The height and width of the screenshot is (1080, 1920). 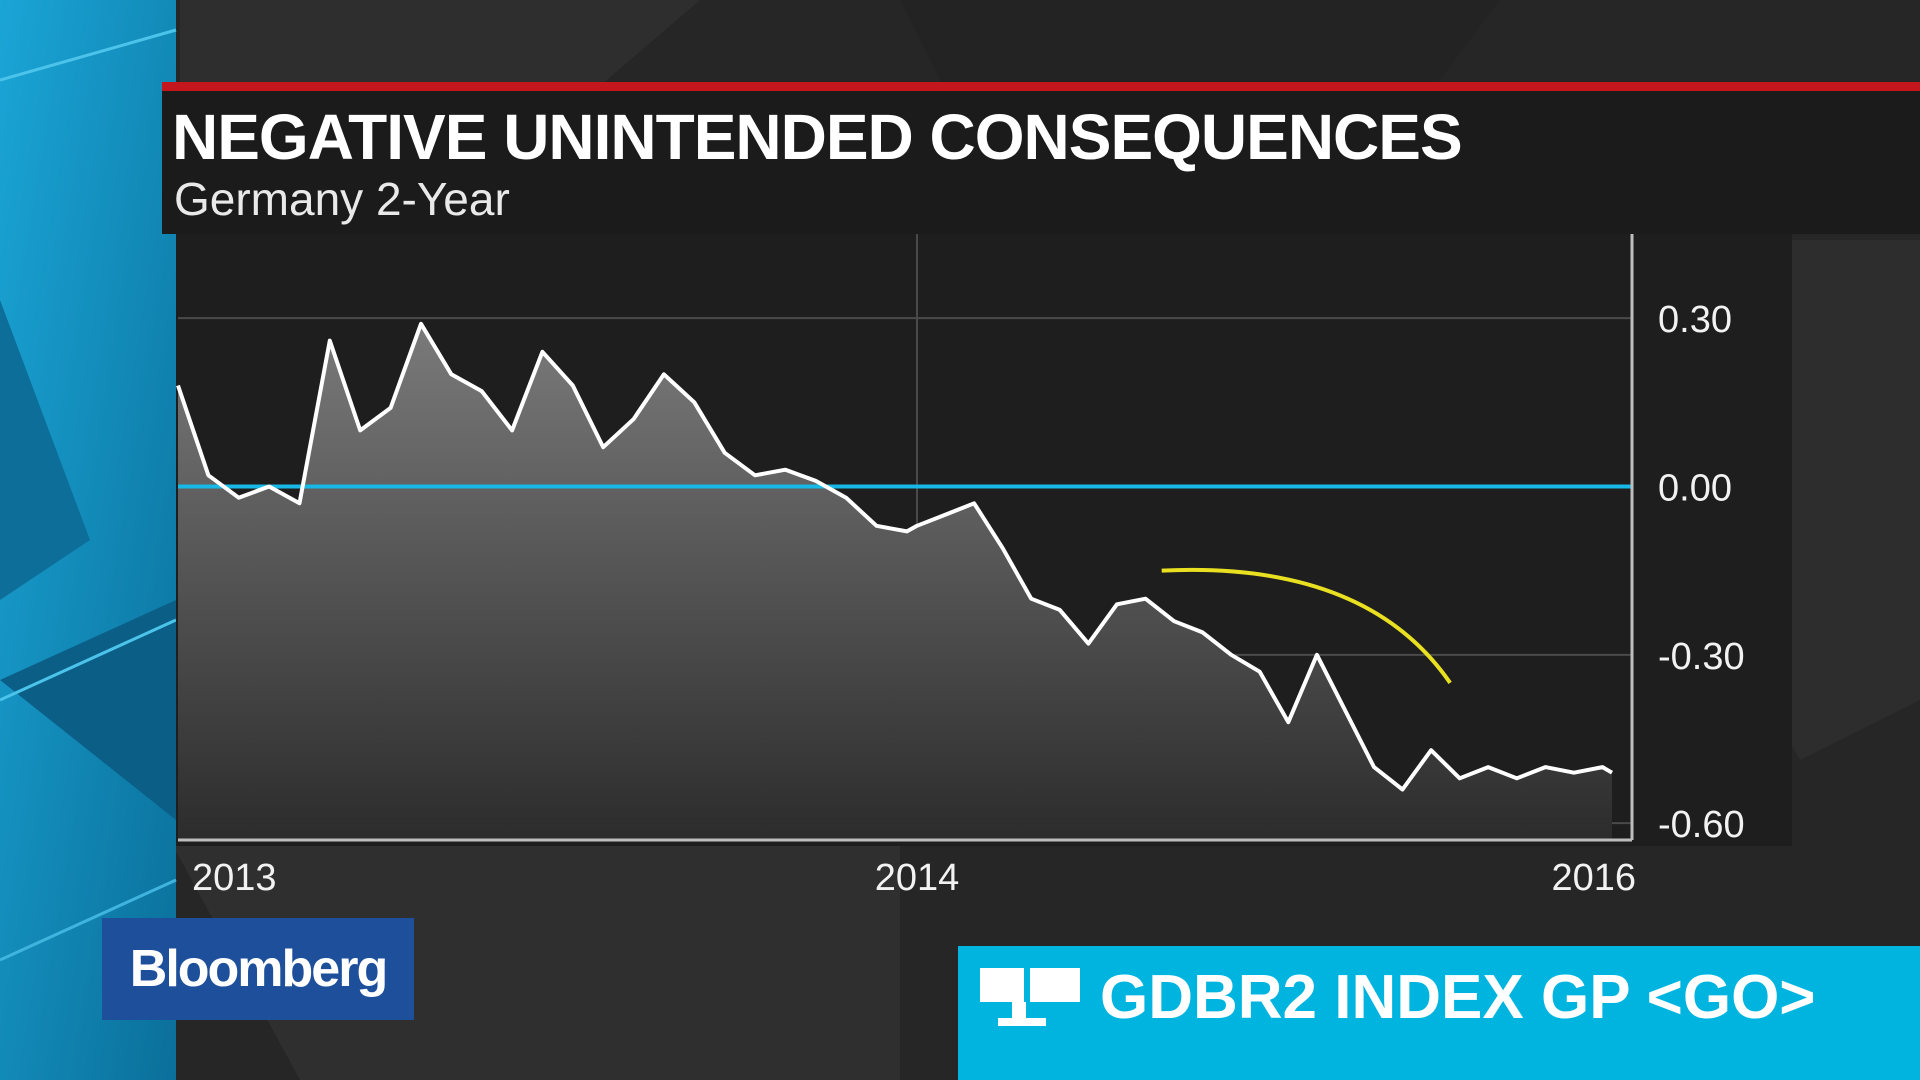 What do you see at coordinates (1695, 489) in the screenshot?
I see `y-tick-label: 0.00` at bounding box center [1695, 489].